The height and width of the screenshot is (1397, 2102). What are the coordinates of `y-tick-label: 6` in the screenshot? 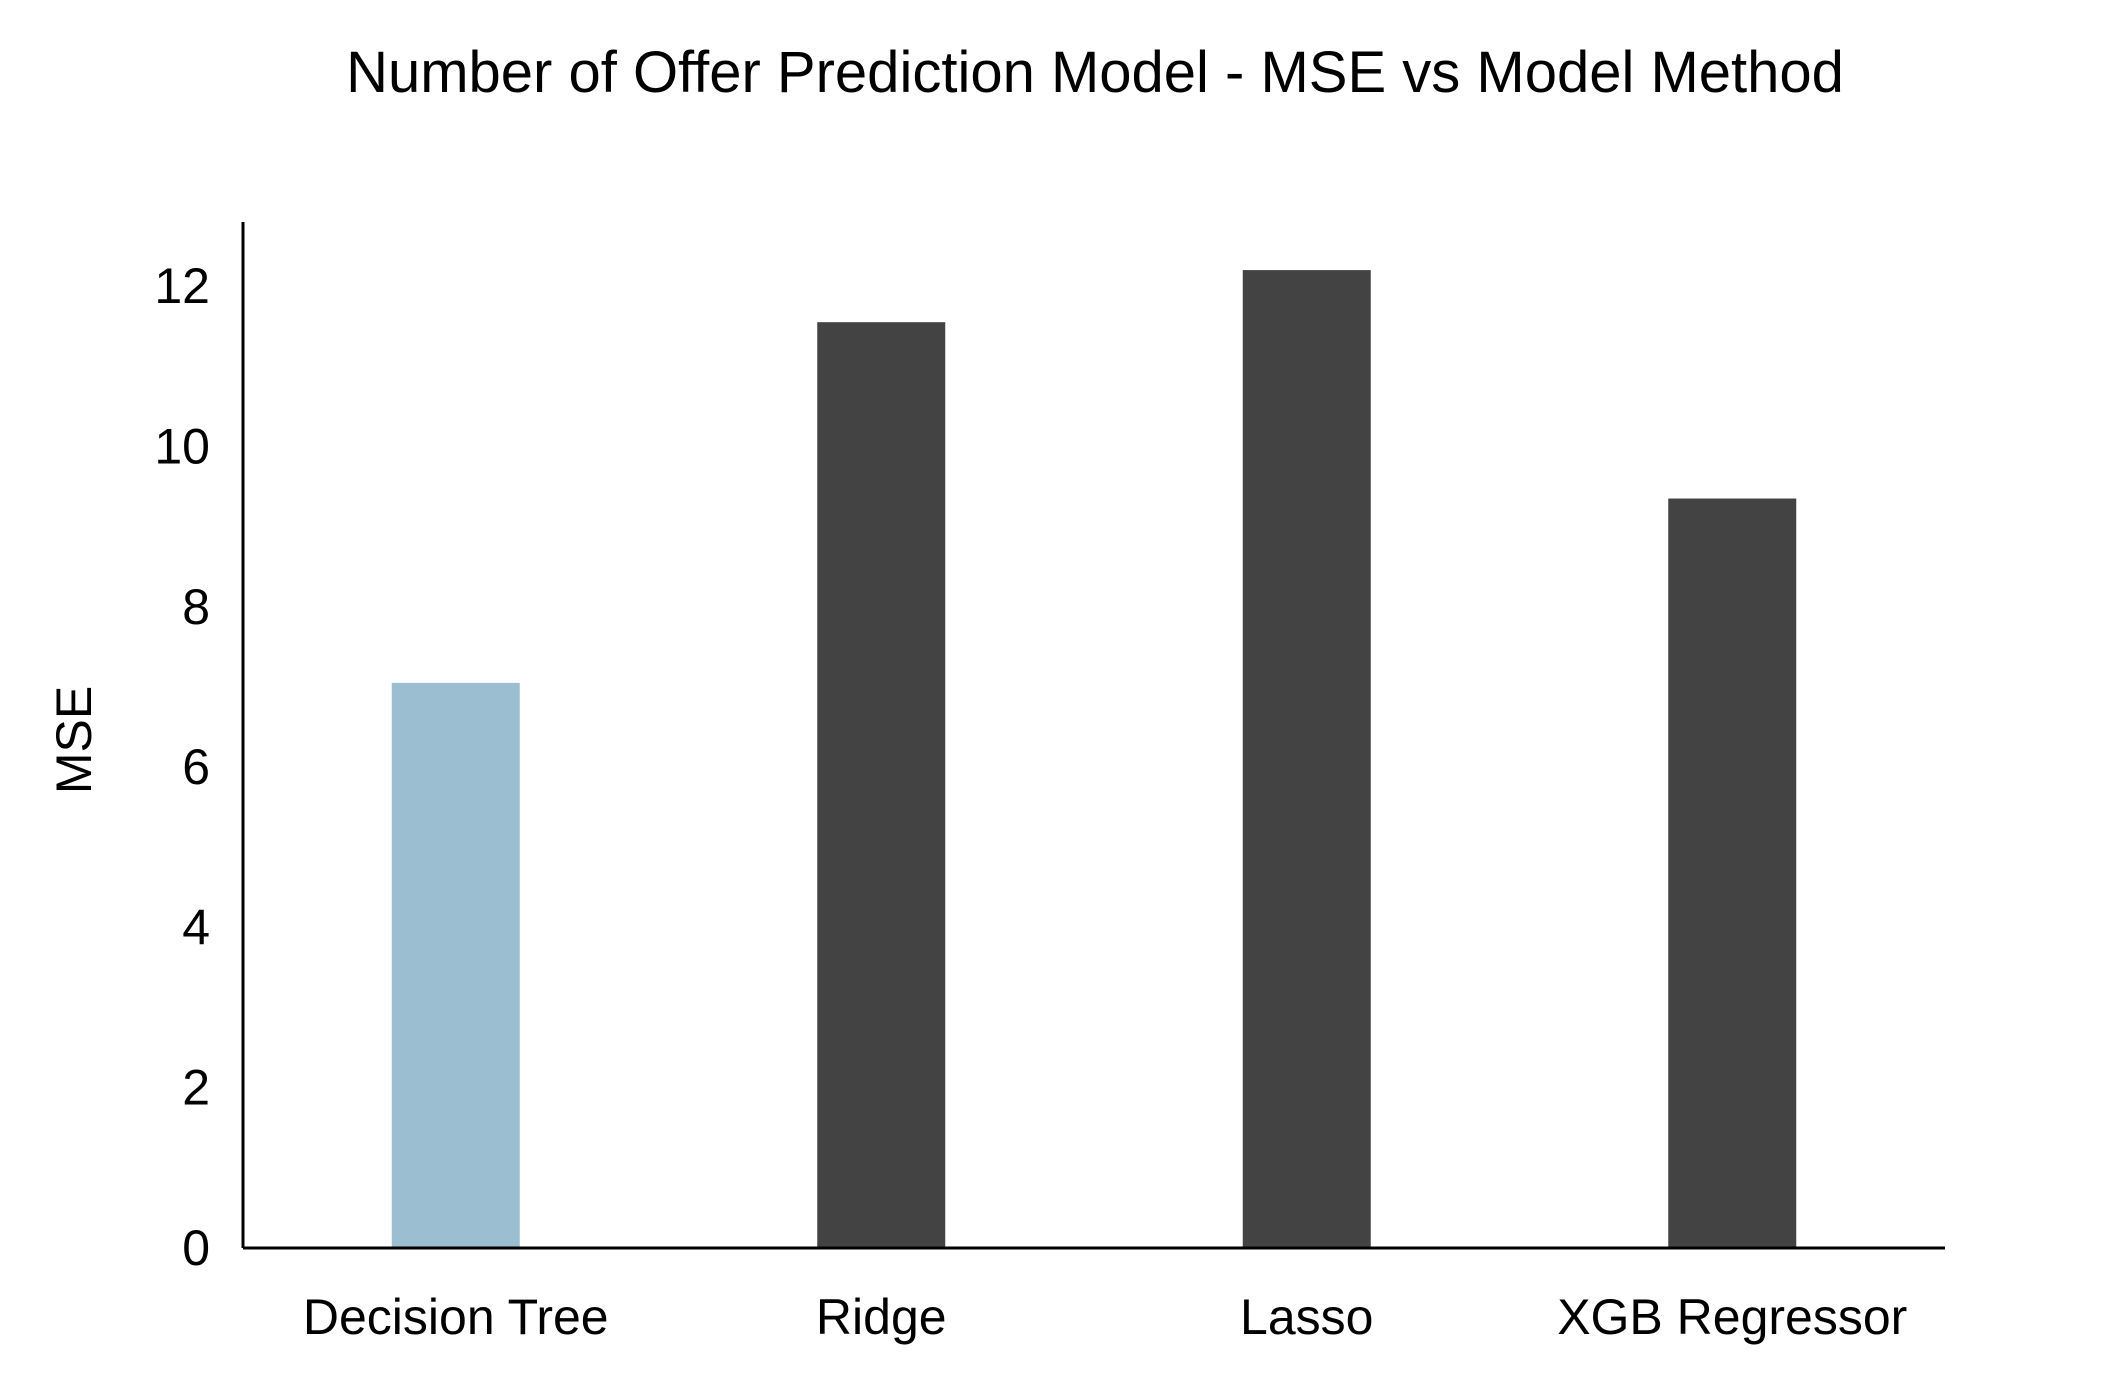 It's located at (196, 767).